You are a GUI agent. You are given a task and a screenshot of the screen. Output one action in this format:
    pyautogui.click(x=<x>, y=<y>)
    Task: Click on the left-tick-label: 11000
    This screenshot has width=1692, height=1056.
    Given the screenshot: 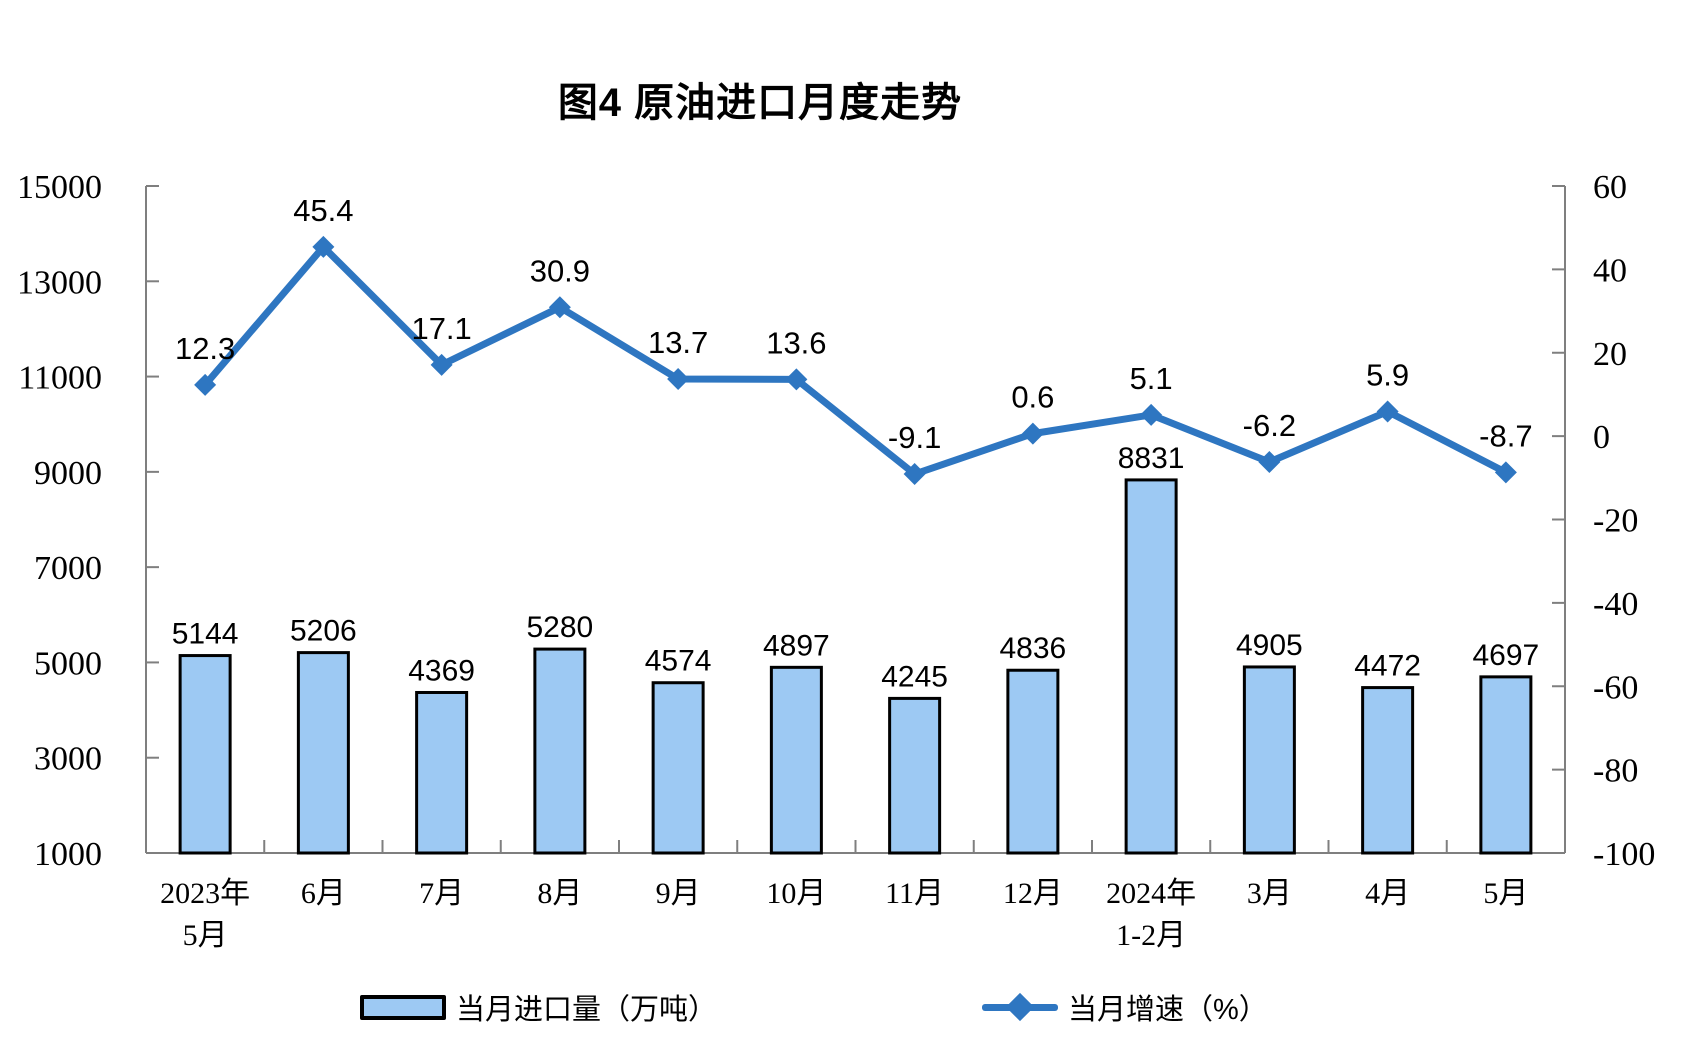 What is the action you would take?
    pyautogui.click(x=60, y=378)
    